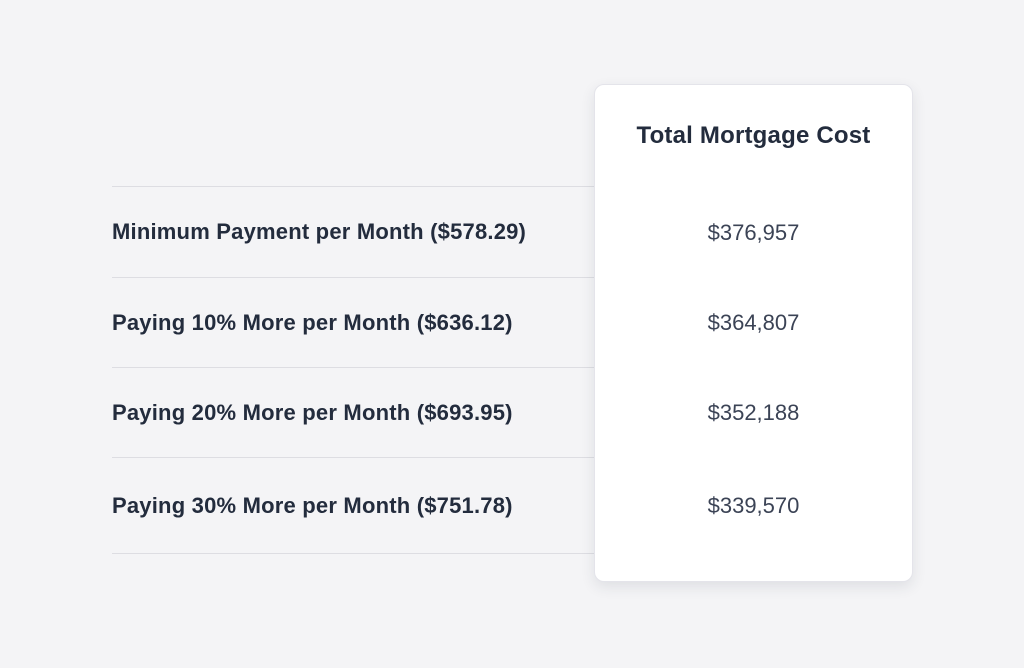 The width and height of the screenshot is (1024, 668). Describe the element at coordinates (312, 412) in the screenshot. I see `row-label: Paying 20% More per Month ($693.95)` at that location.